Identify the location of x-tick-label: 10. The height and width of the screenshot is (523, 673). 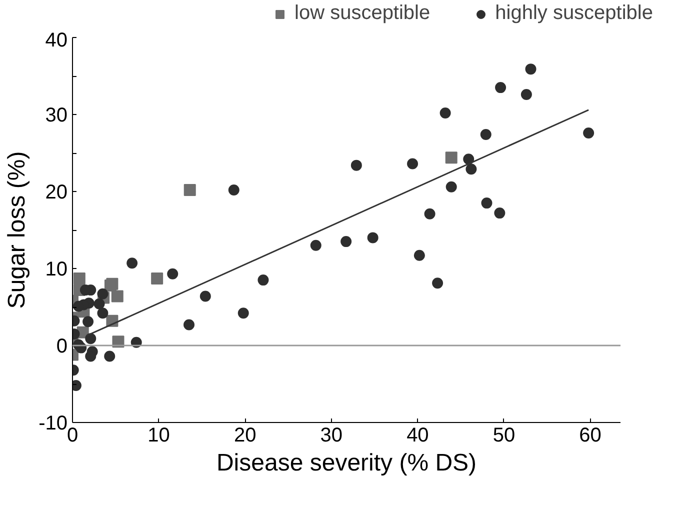
(159, 435).